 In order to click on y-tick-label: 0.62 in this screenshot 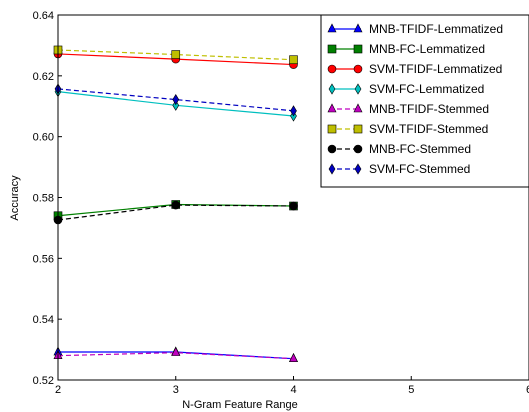, I will do `click(43, 77)`.